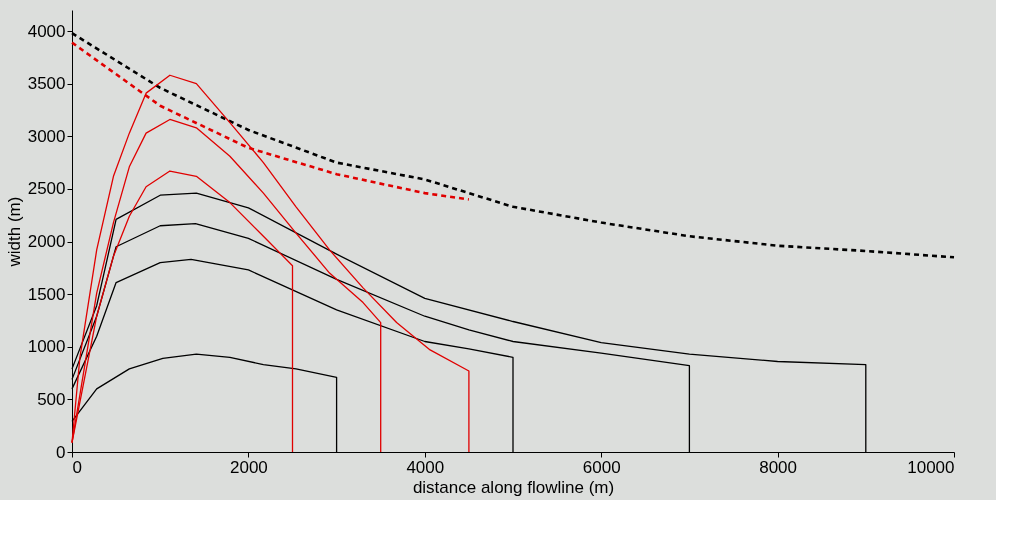 This screenshot has width=1032, height=551. What do you see at coordinates (14, 232) in the screenshot?
I see `y-axis-title: width (m)` at bounding box center [14, 232].